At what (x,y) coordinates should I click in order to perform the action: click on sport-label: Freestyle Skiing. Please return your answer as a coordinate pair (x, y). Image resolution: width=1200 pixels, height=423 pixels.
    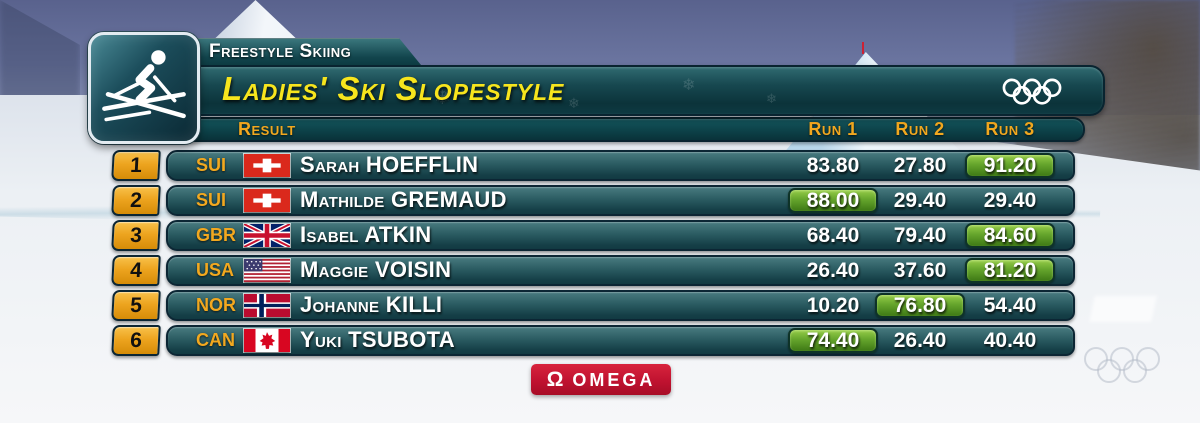
    Looking at the image, I should click on (280, 51).